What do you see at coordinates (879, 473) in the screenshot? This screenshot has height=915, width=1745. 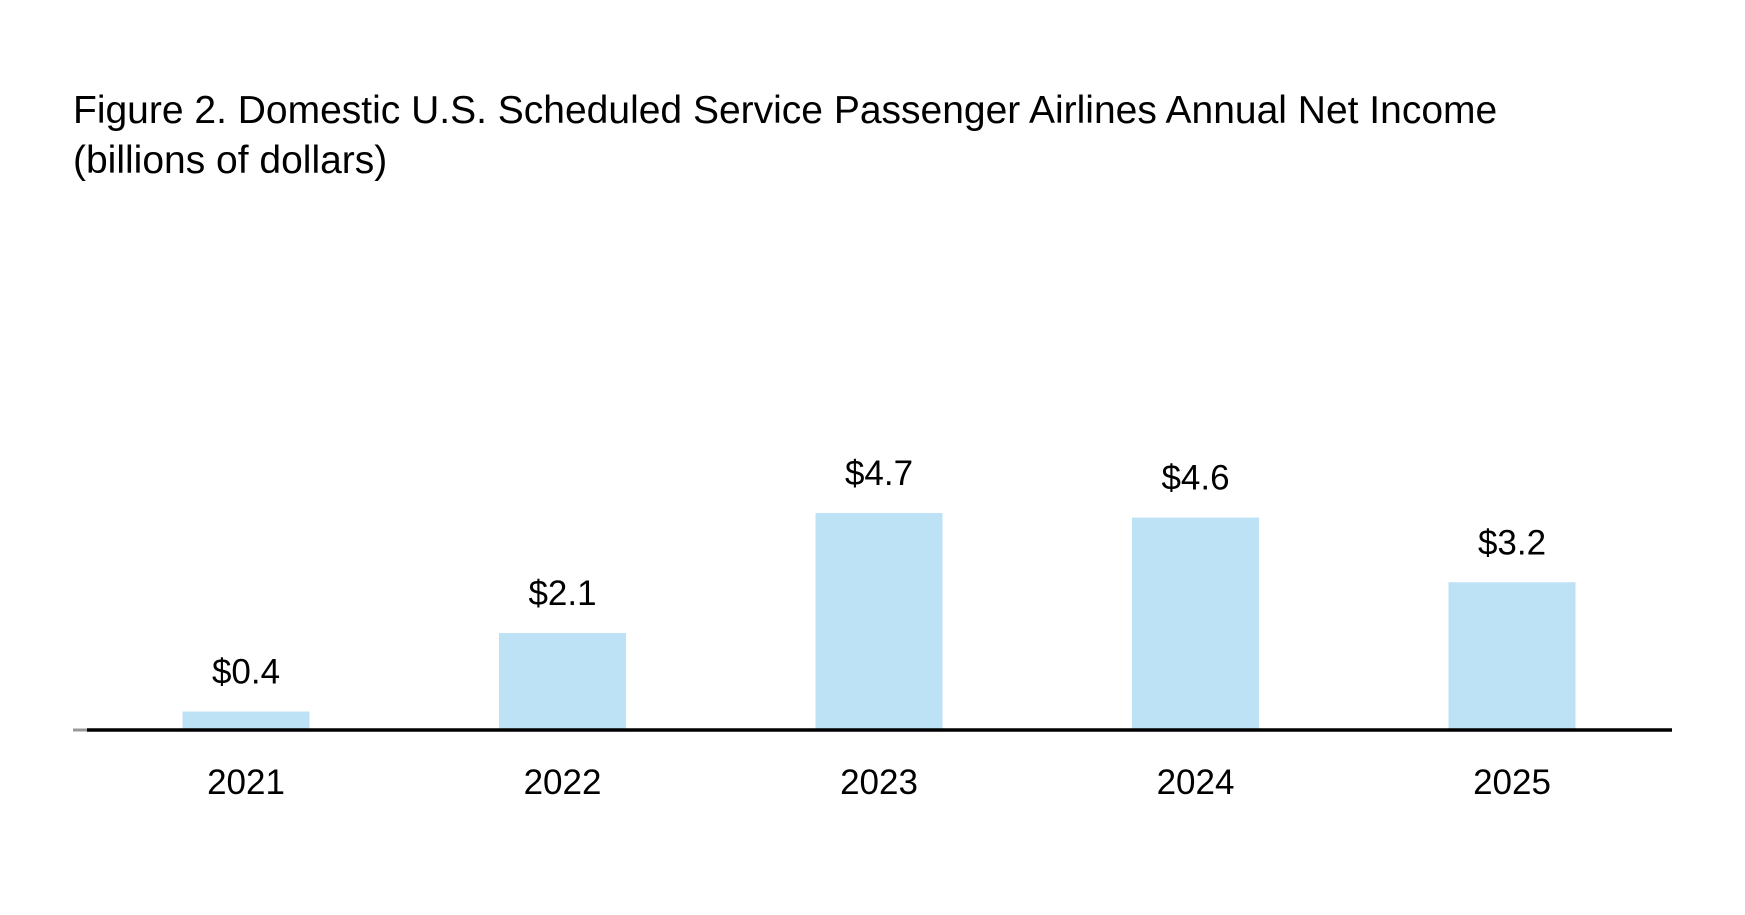 I see `data-label-2023: $4.7` at bounding box center [879, 473].